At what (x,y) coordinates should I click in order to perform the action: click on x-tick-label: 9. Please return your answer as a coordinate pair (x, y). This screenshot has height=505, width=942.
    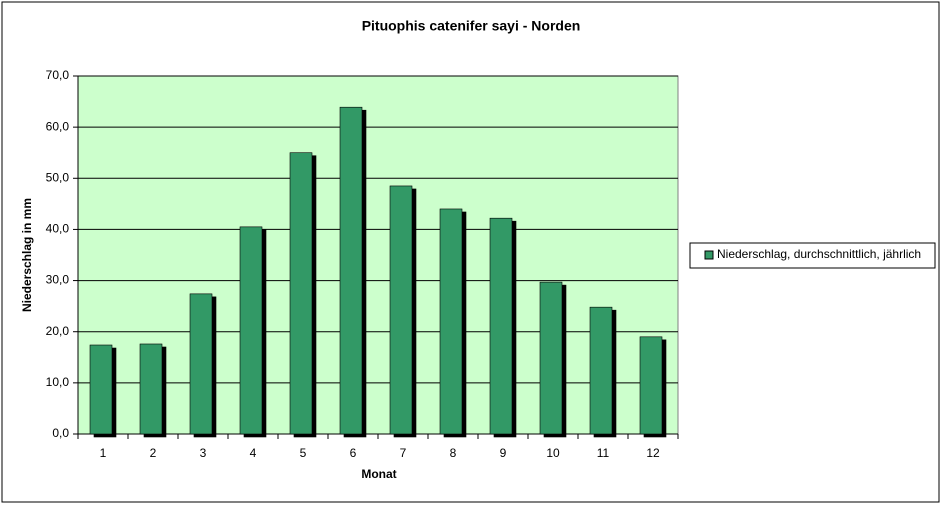
    Looking at the image, I should click on (503, 453).